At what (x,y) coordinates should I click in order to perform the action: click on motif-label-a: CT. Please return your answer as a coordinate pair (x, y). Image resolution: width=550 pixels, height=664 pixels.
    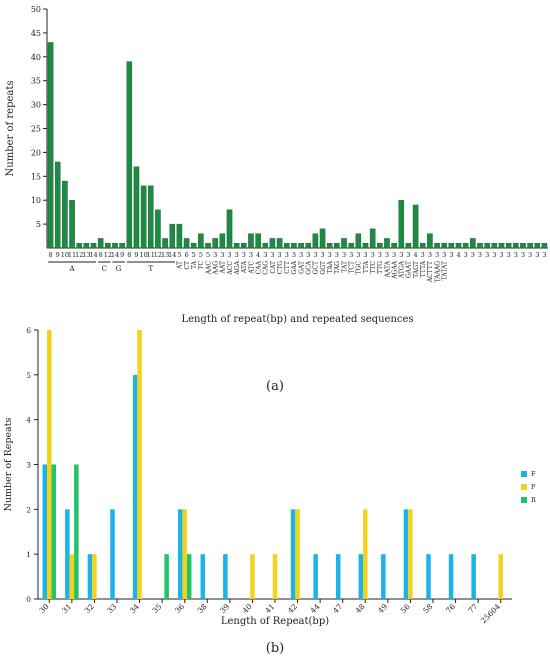
    Looking at the image, I should click on (187, 265).